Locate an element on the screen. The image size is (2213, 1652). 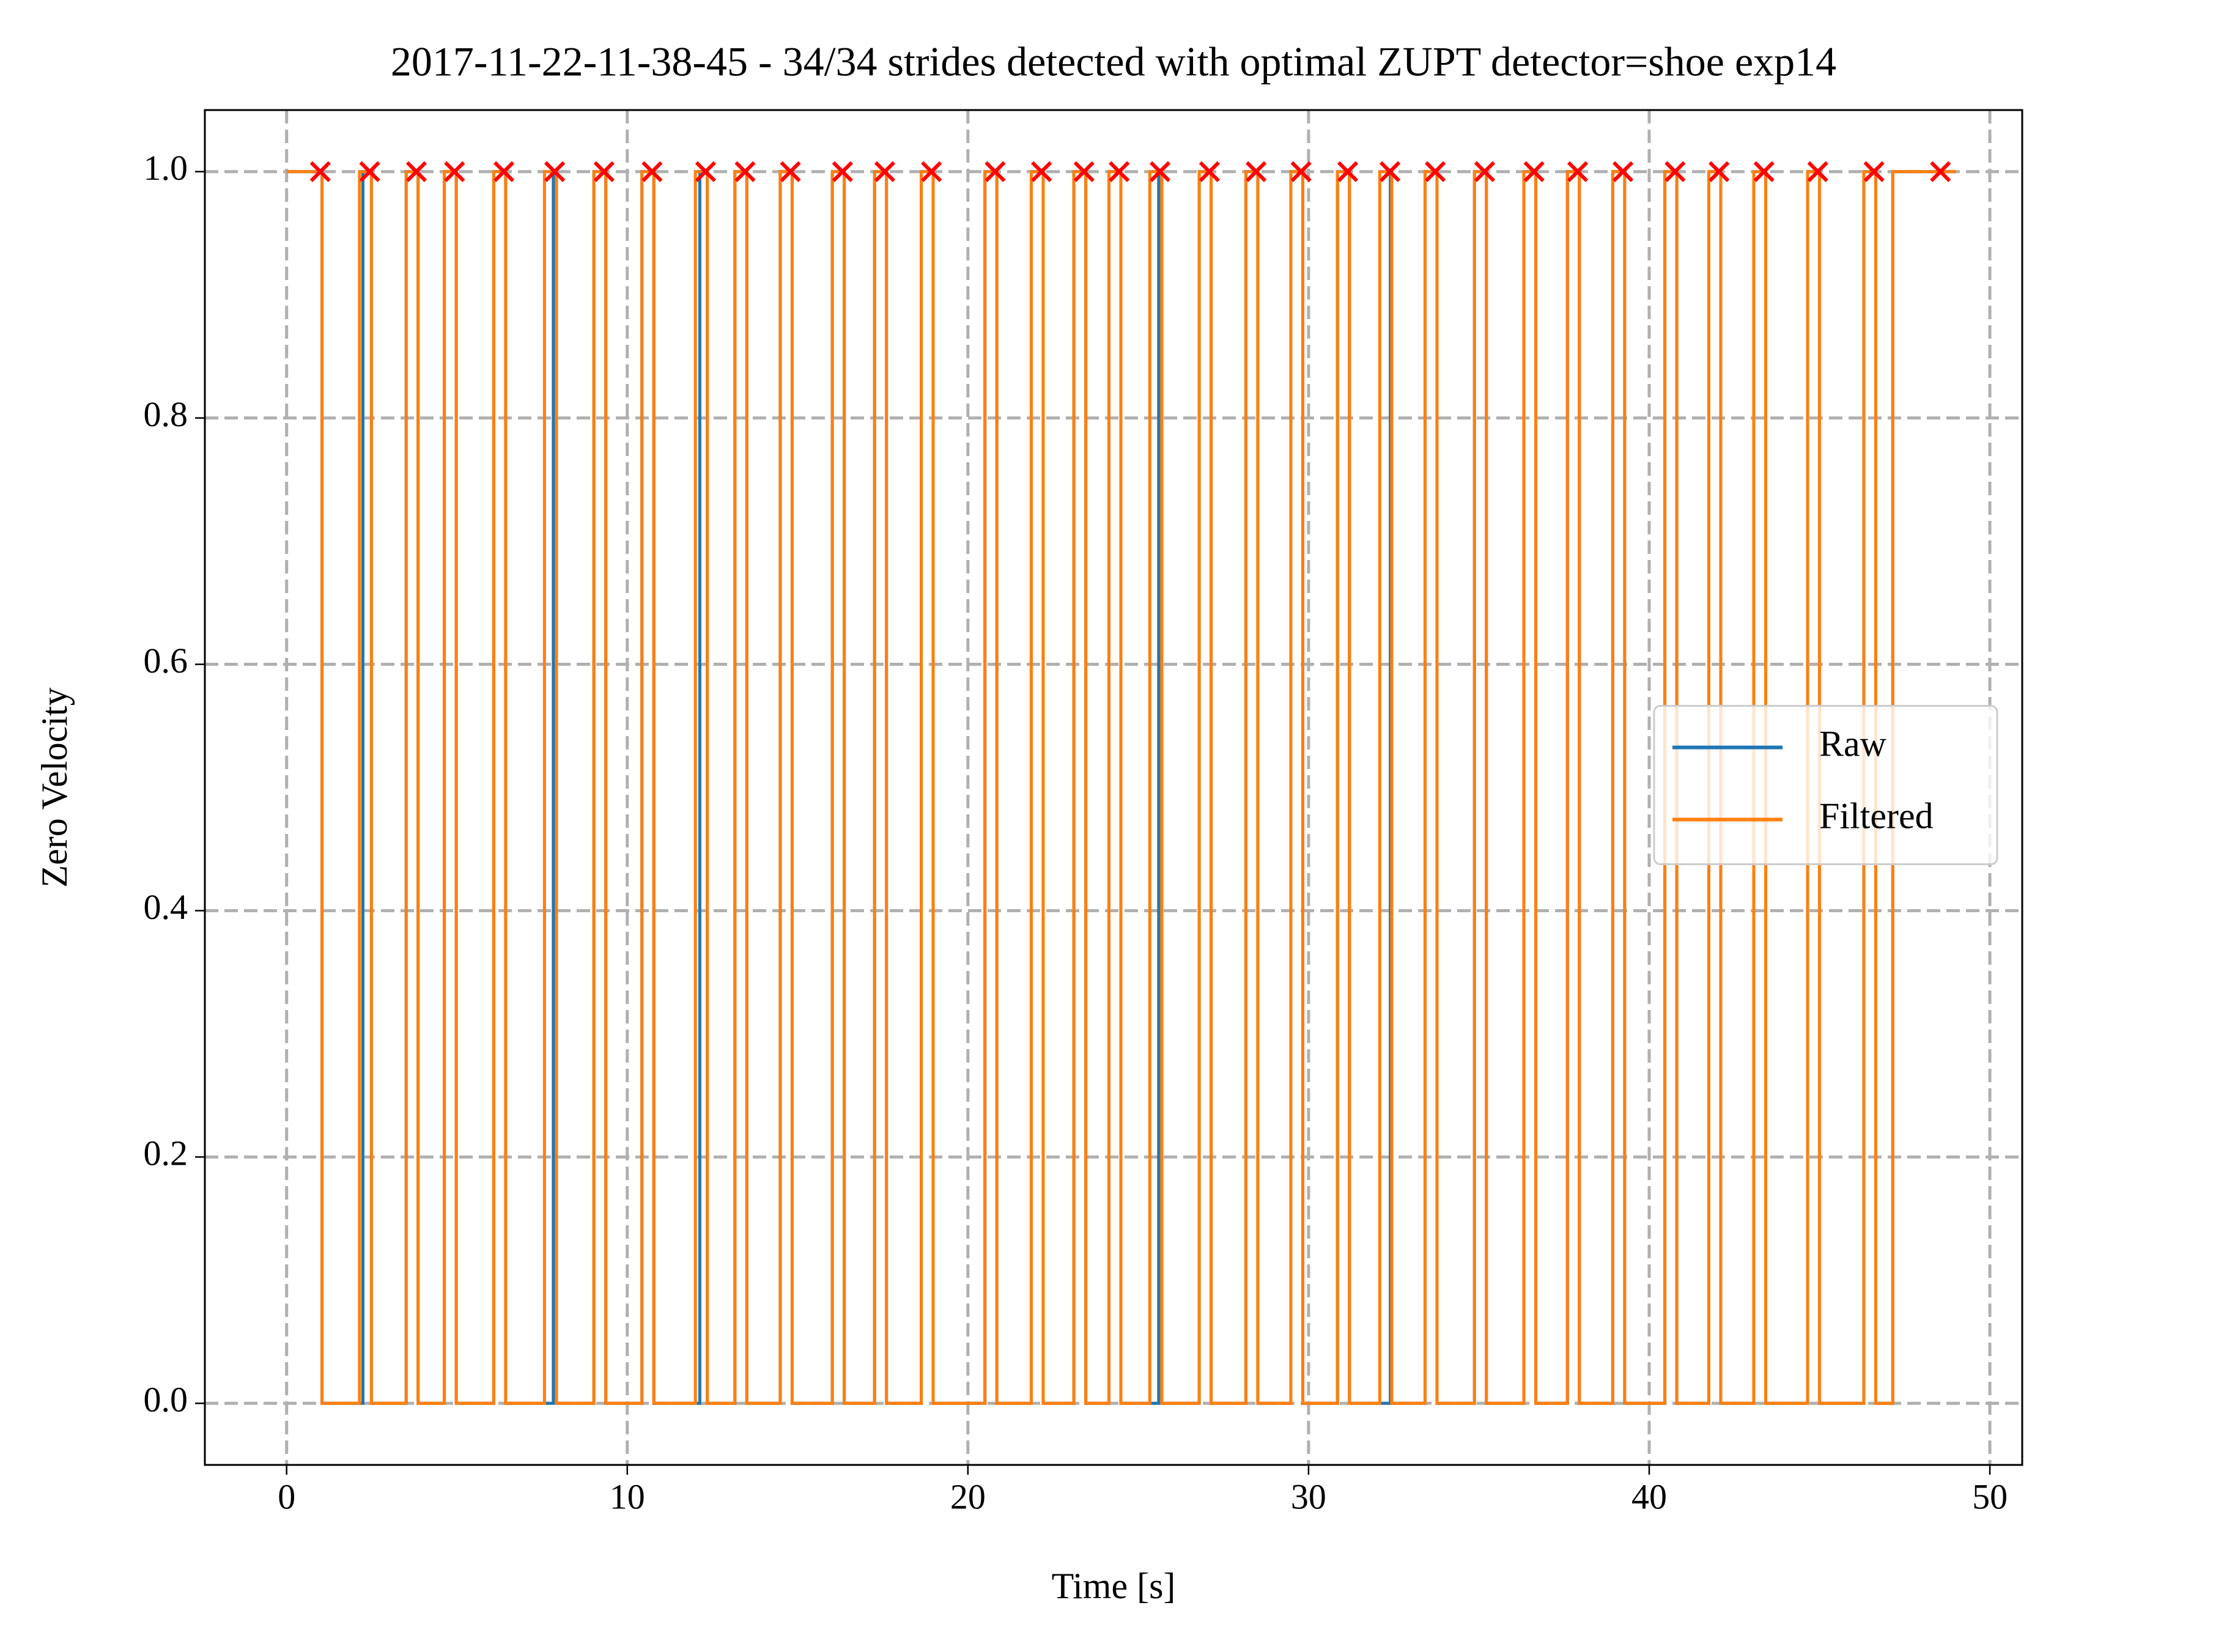
legend-label: Raw is located at coordinates (1853, 743).